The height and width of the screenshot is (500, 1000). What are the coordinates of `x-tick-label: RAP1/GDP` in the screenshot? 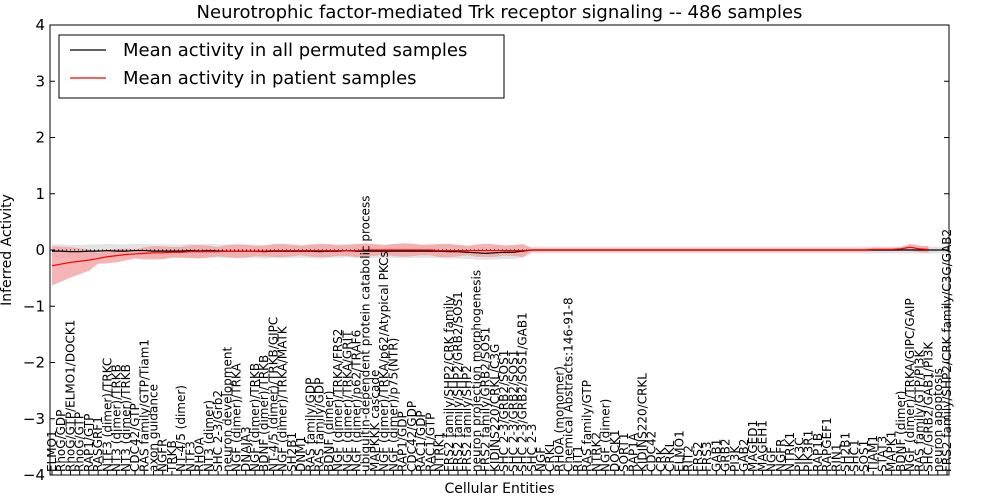 It's located at (403, 441).